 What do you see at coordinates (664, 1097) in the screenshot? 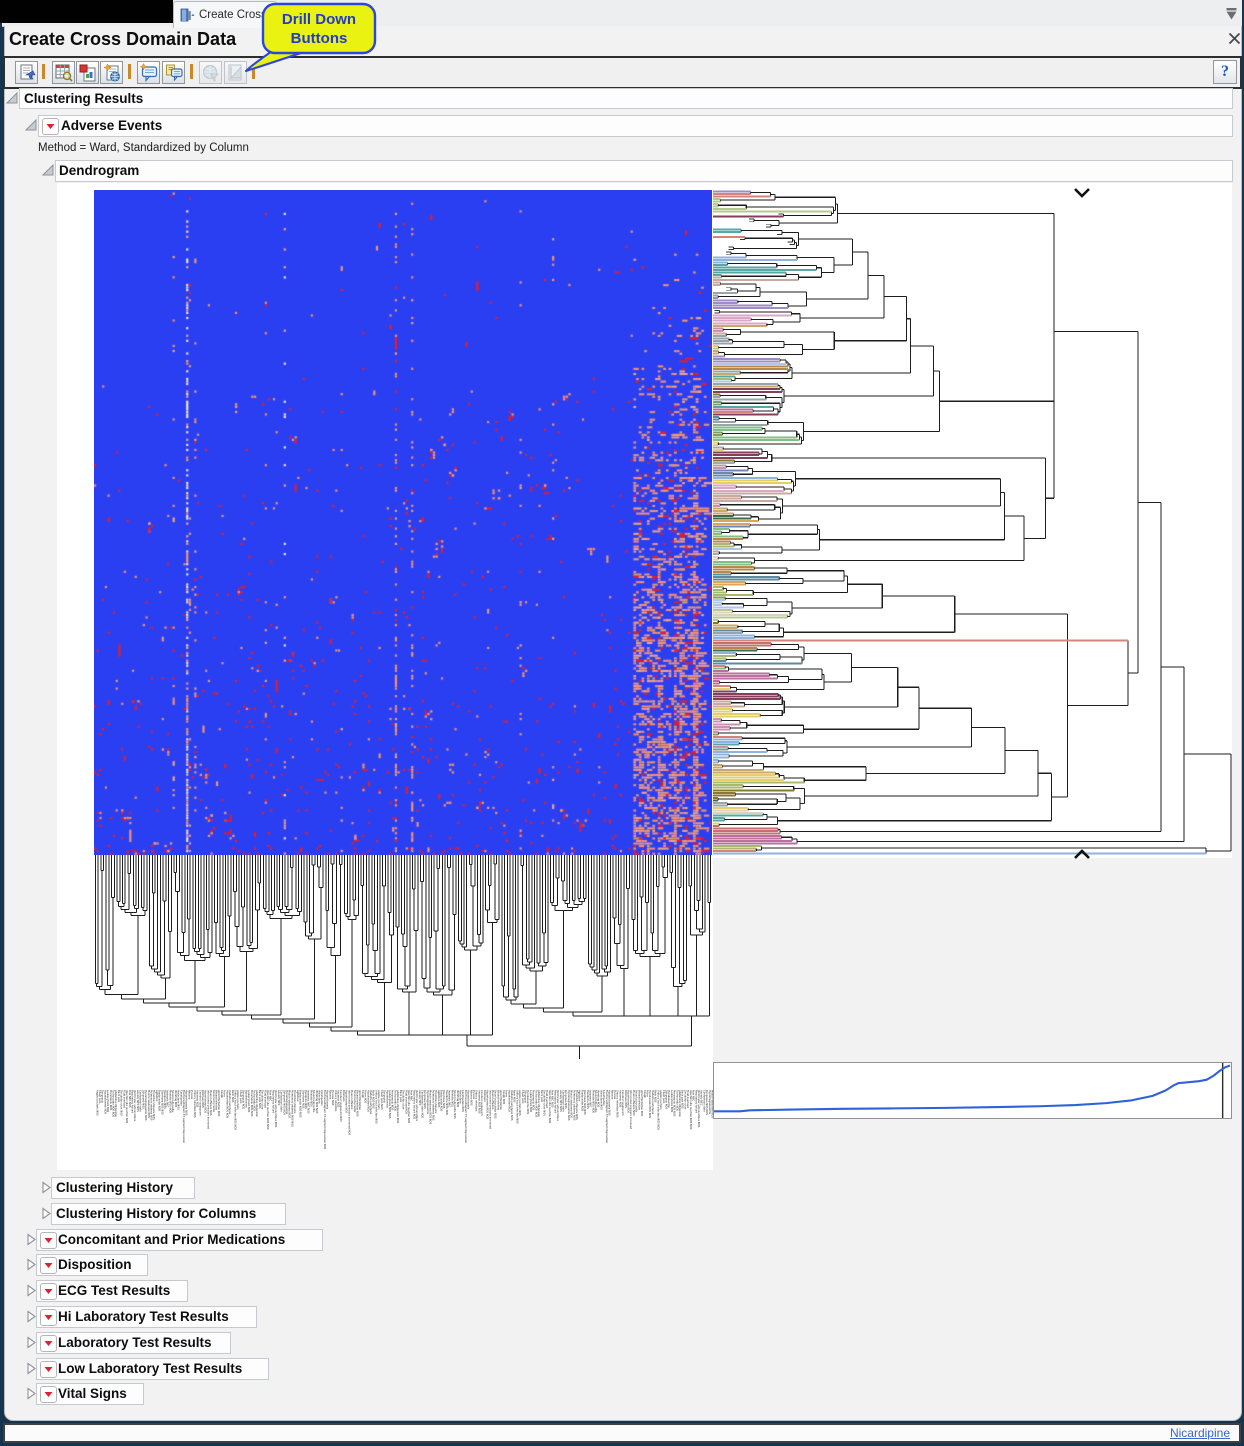
I see `svg-text: Chest pain` at bounding box center [664, 1097].